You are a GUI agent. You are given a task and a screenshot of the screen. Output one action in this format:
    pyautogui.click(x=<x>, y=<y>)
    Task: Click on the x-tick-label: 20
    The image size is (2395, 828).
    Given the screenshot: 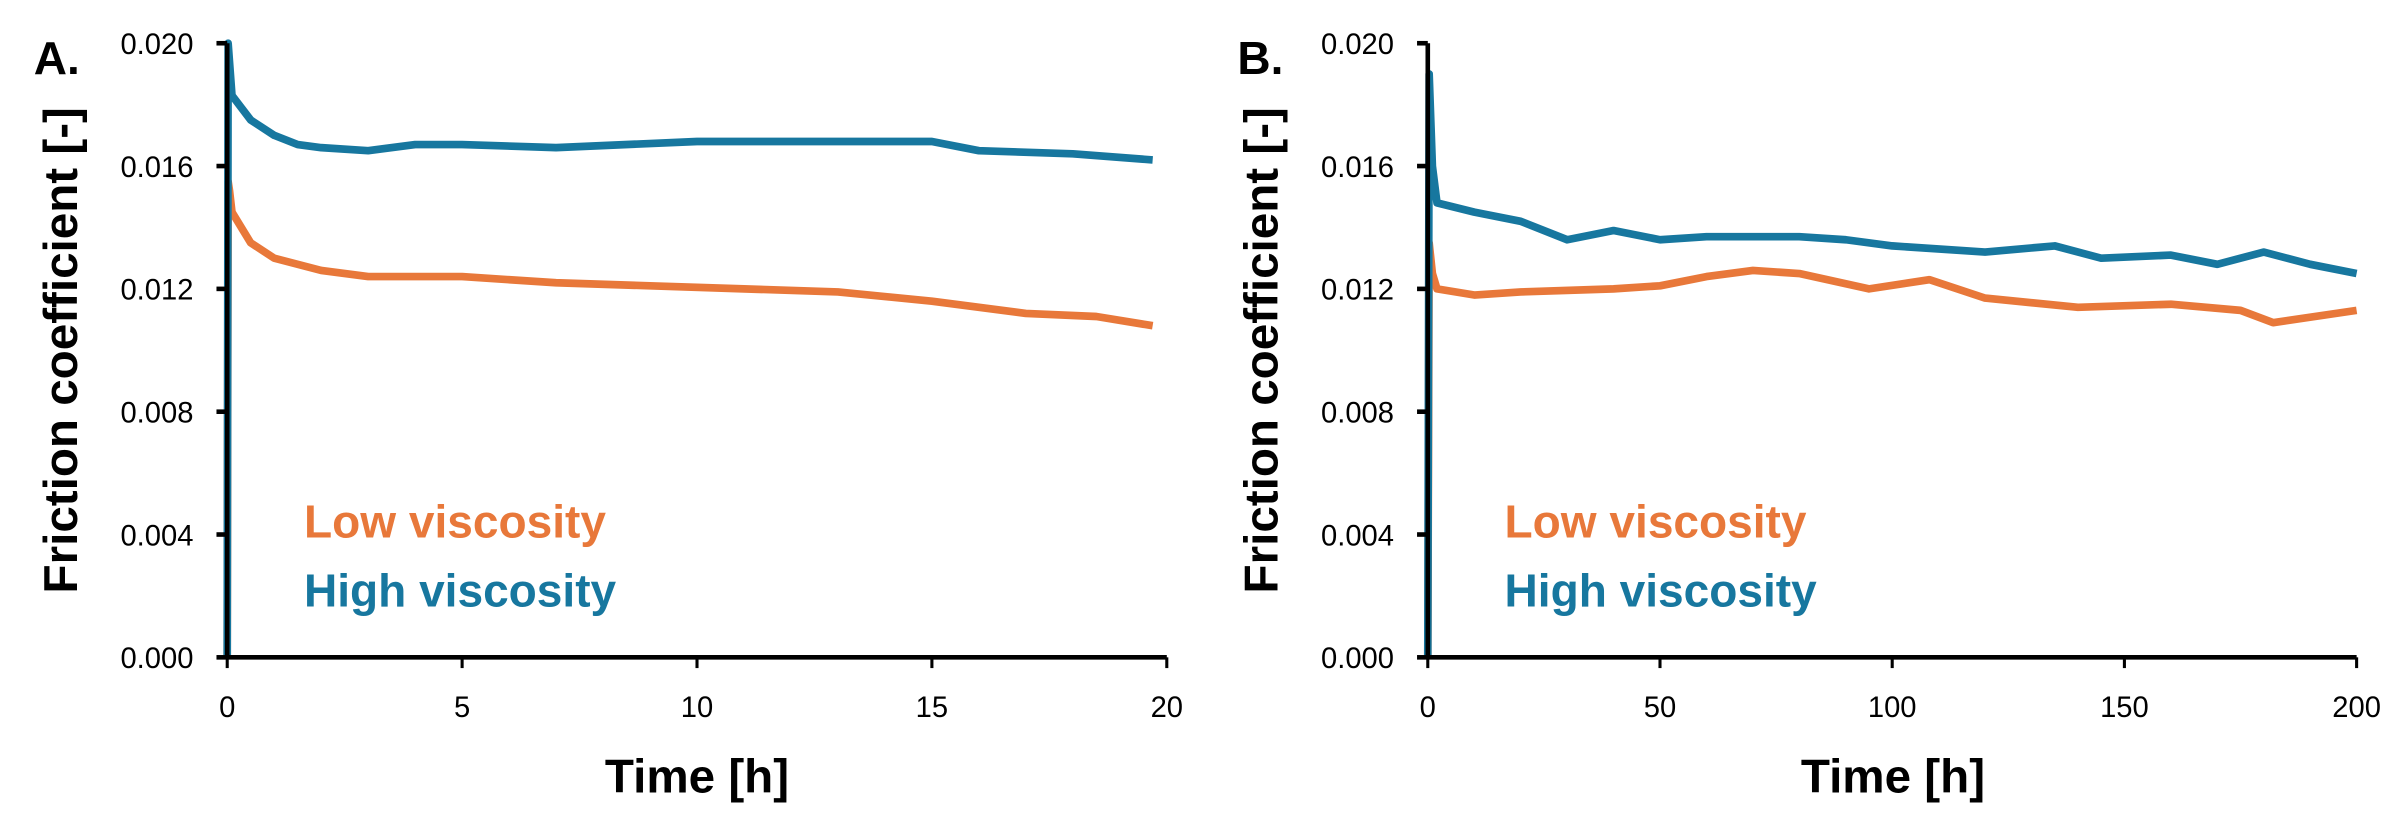 What is the action you would take?
    pyautogui.click(x=1167, y=708)
    